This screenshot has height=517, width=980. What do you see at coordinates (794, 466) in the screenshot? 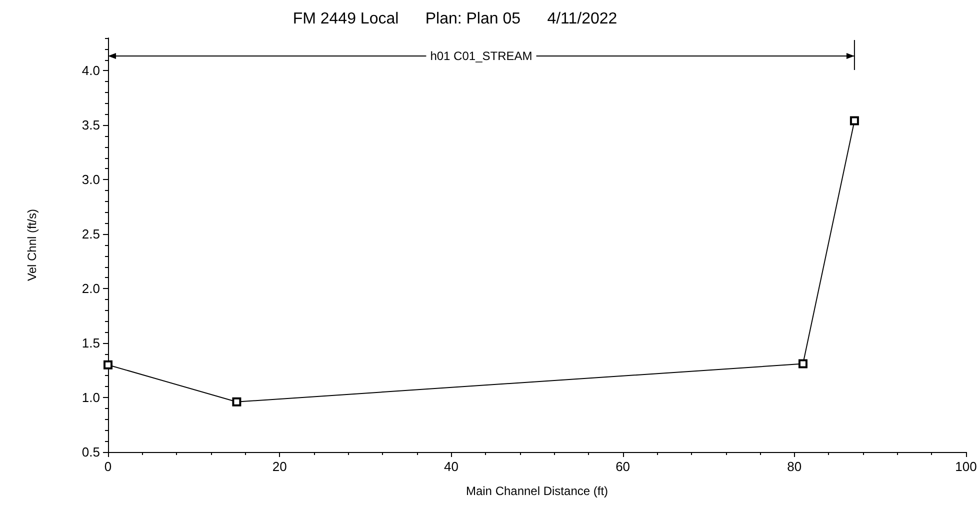
I see `x-tick-label: 80` at bounding box center [794, 466].